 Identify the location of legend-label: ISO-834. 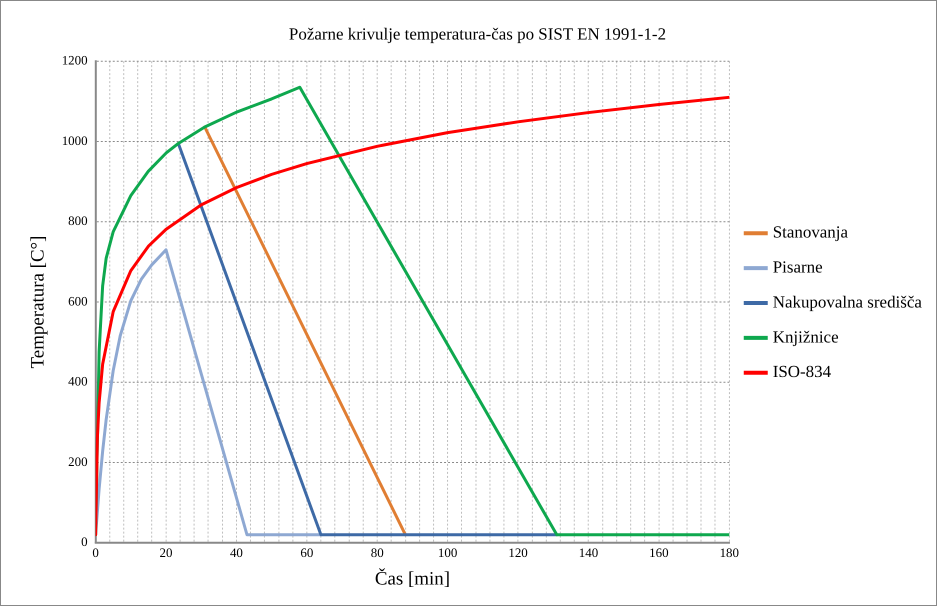
(802, 372).